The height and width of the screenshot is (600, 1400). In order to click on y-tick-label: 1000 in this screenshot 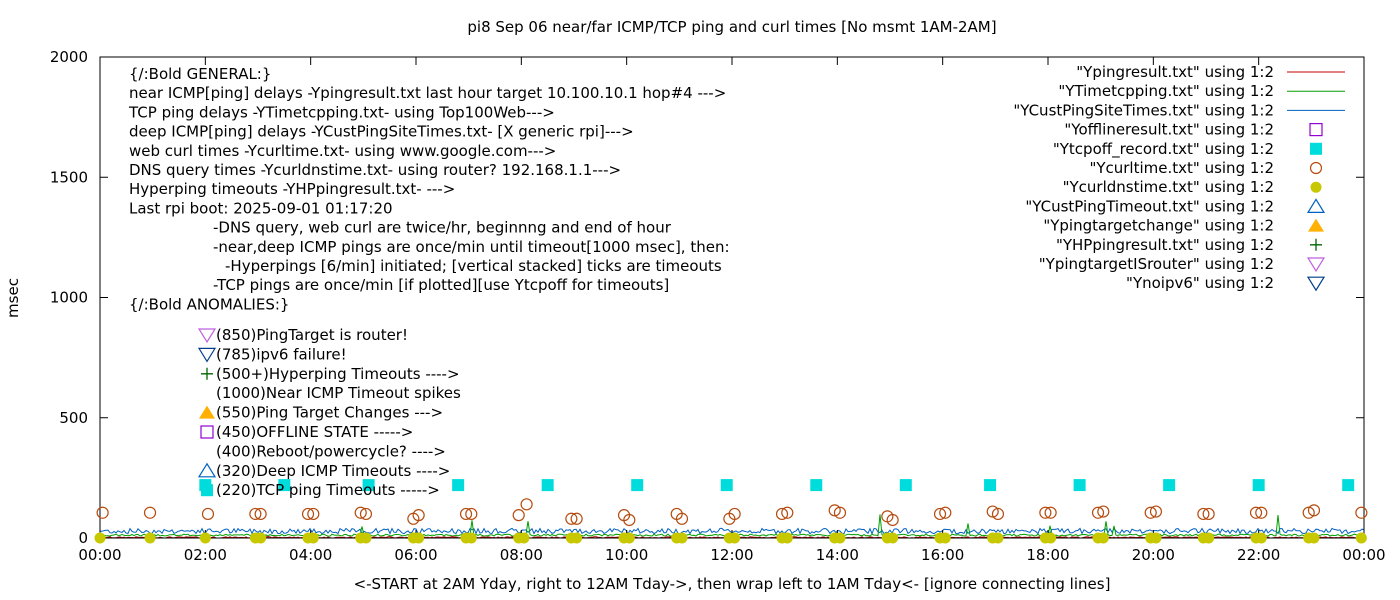, I will do `click(69, 298)`.